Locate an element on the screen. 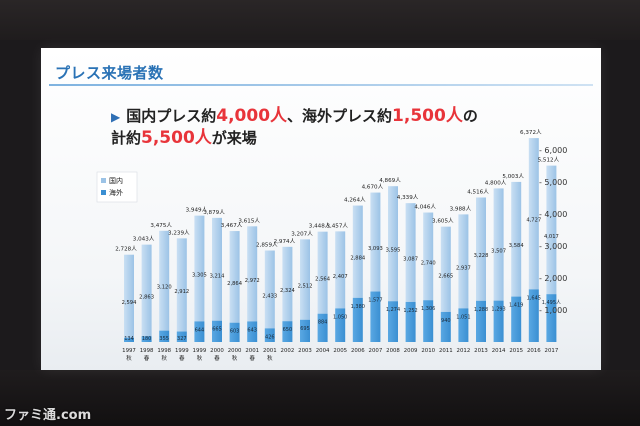  overseas-label: 1,293 is located at coordinates (498, 310).